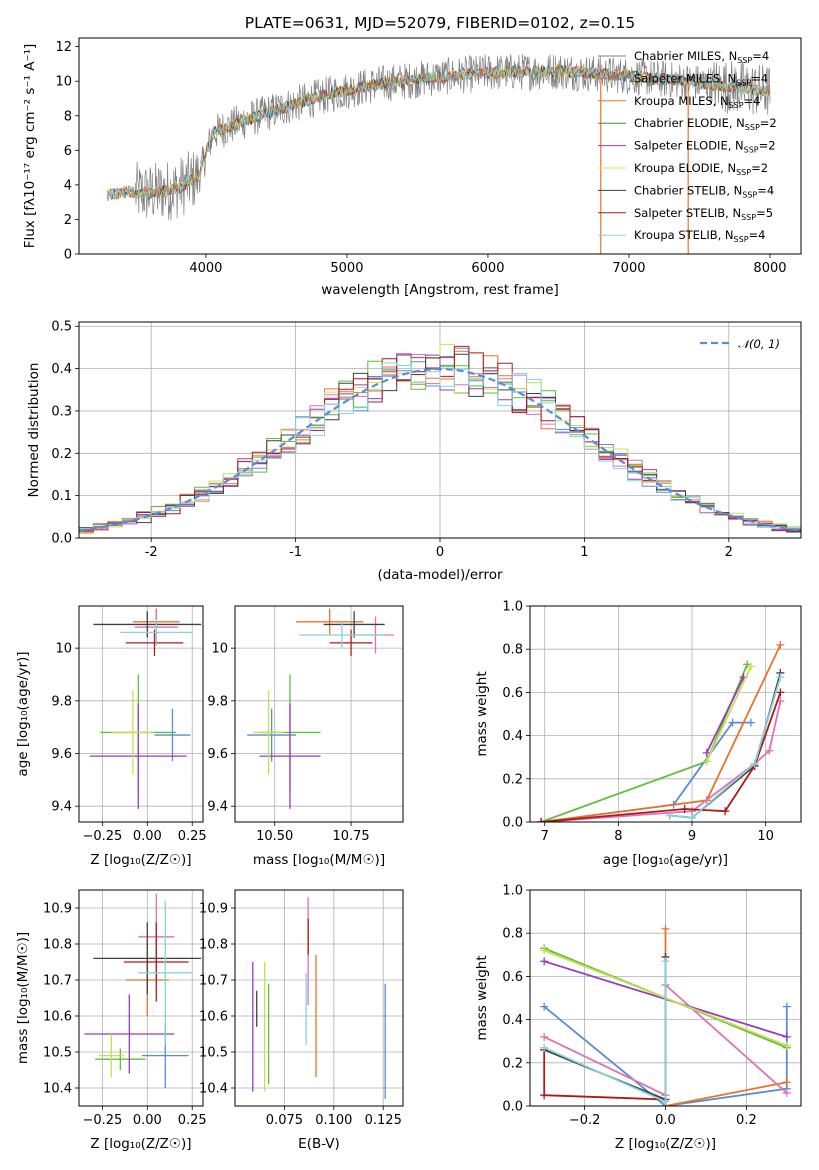 The height and width of the screenshot is (1170, 819). What do you see at coordinates (23, 713) in the screenshot?
I see `y-axis-label: age [log₁₀(age/yr)]` at bounding box center [23, 713].